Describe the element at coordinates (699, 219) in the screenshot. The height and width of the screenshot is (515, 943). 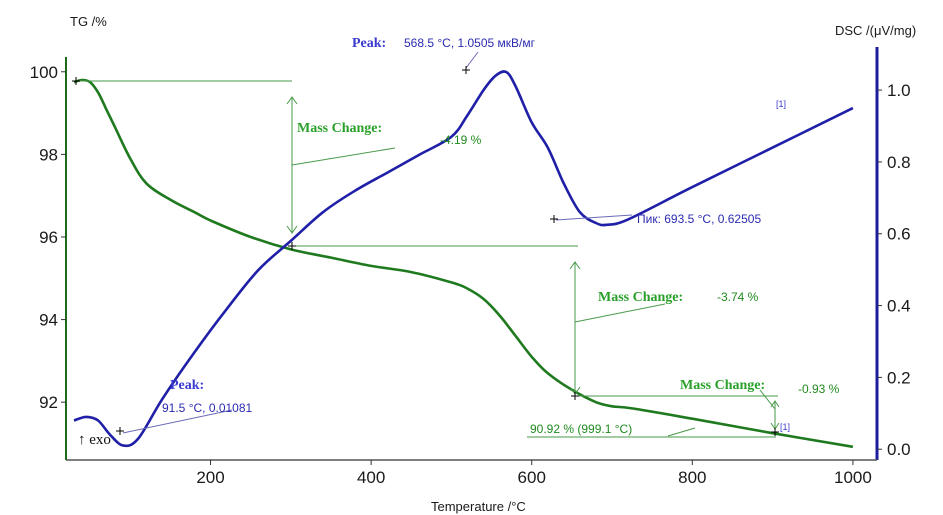
I see `pik-annotation: Пик: 693.5 °C, 0.62505` at that location.